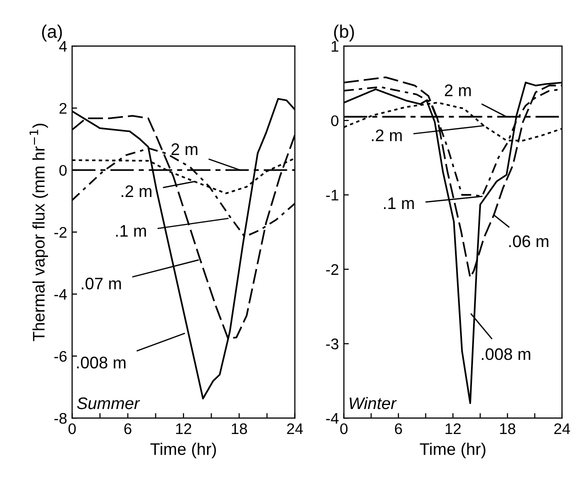 The image size is (577, 480). Describe the element at coordinates (332, 195) in the screenshot. I see `y-tick-label: -1` at that location.